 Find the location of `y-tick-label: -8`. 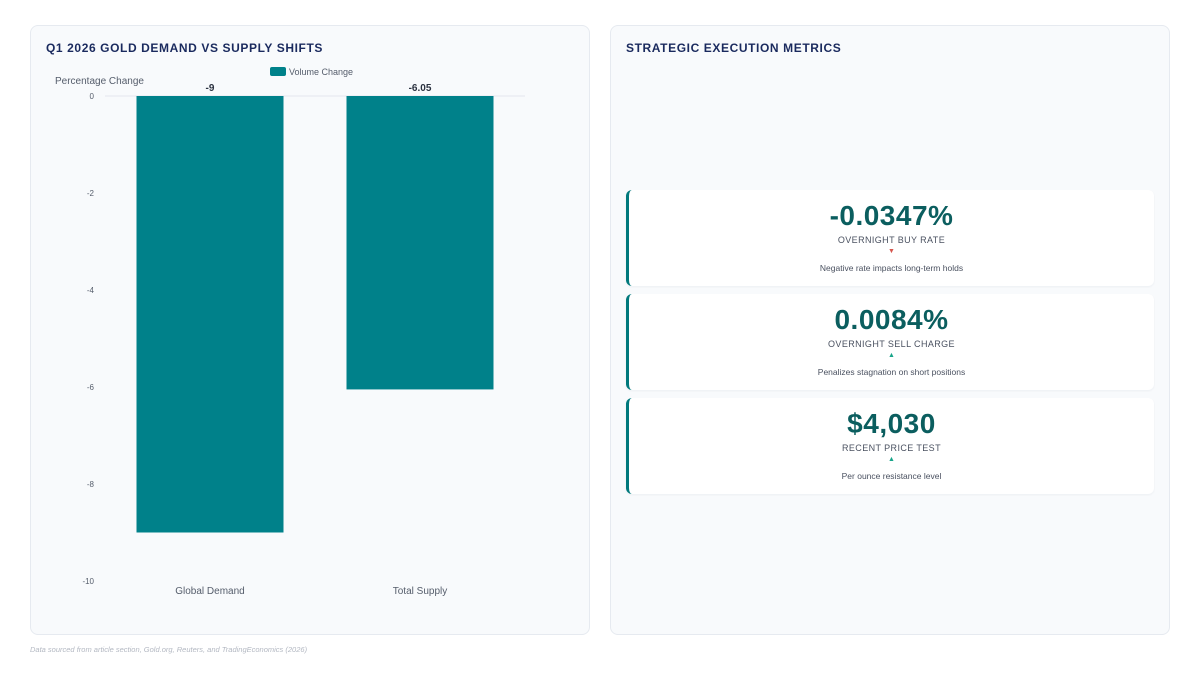

y-tick-label: -8 is located at coordinates (91, 484).